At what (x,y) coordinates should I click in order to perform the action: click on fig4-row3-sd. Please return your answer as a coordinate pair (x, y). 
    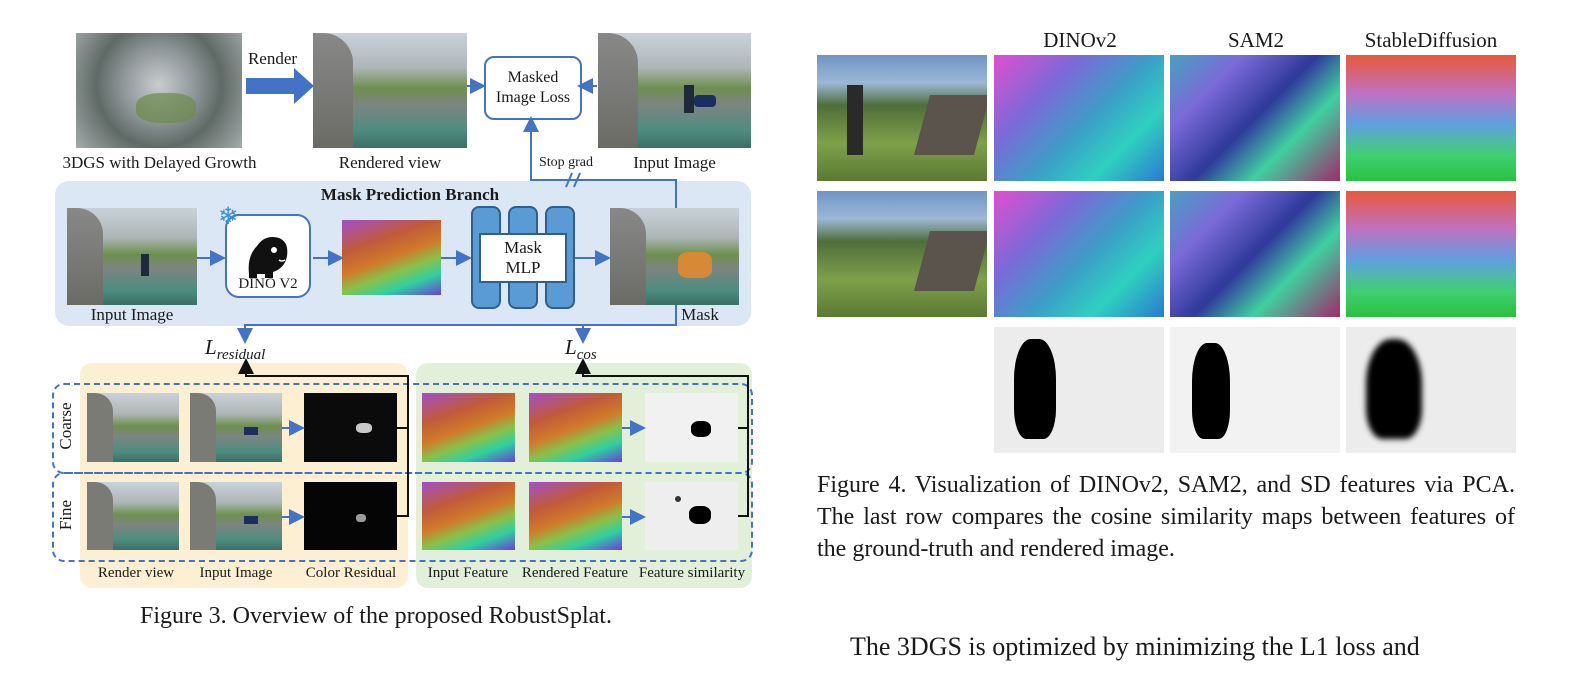
    Looking at the image, I should click on (1431, 390).